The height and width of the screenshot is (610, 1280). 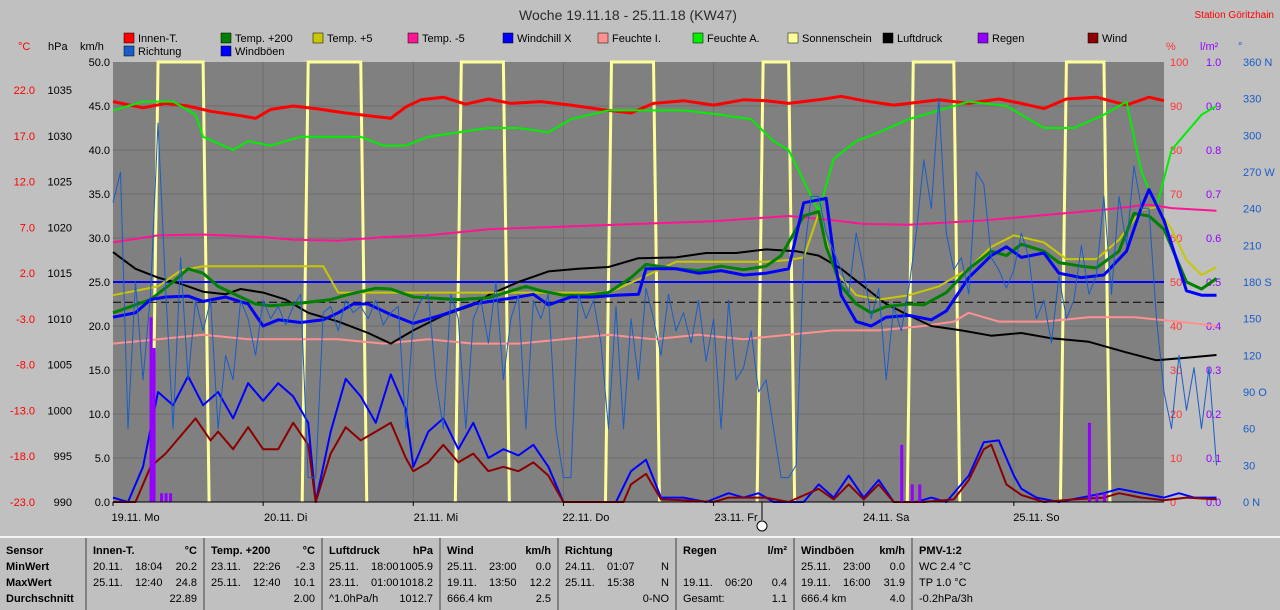 What do you see at coordinates (416, 599) in the screenshot?
I see `stats-luftdruck-avg-value: 1012.7` at bounding box center [416, 599].